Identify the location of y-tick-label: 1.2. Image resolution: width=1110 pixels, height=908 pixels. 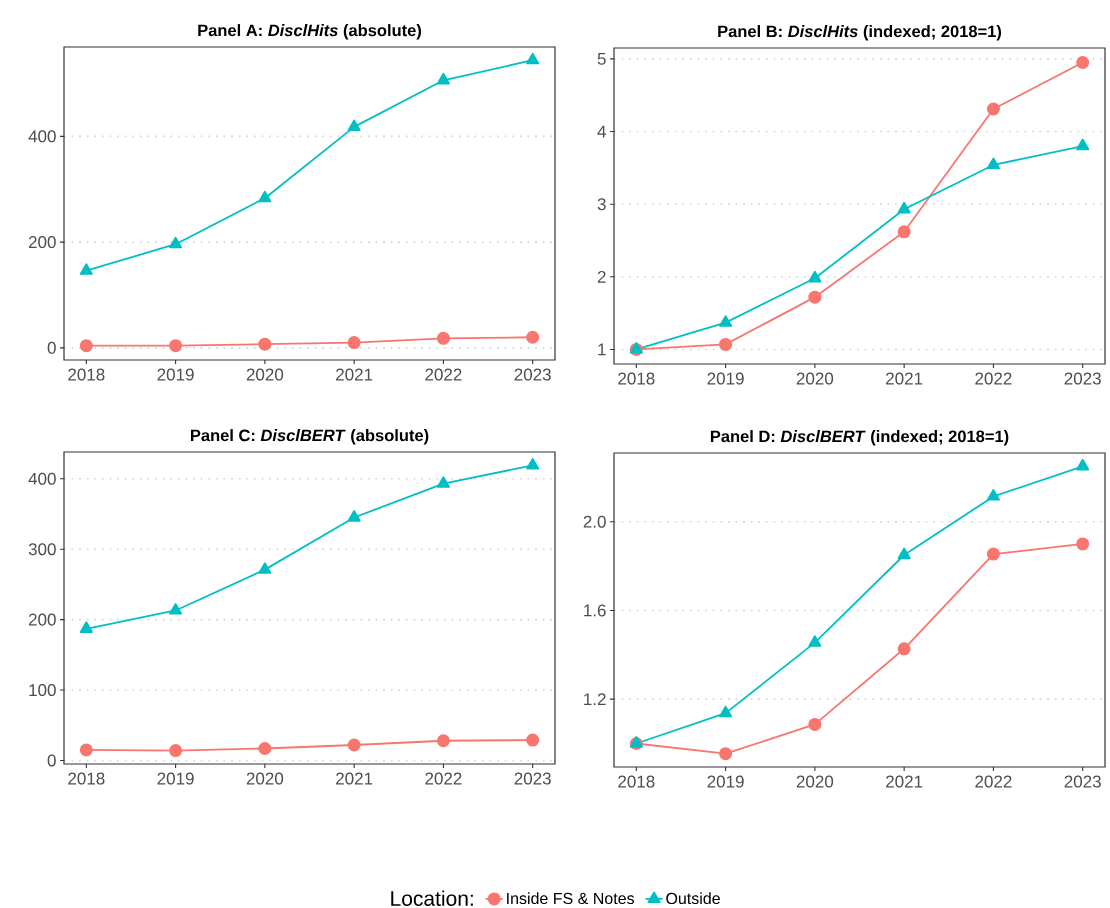
(595, 699).